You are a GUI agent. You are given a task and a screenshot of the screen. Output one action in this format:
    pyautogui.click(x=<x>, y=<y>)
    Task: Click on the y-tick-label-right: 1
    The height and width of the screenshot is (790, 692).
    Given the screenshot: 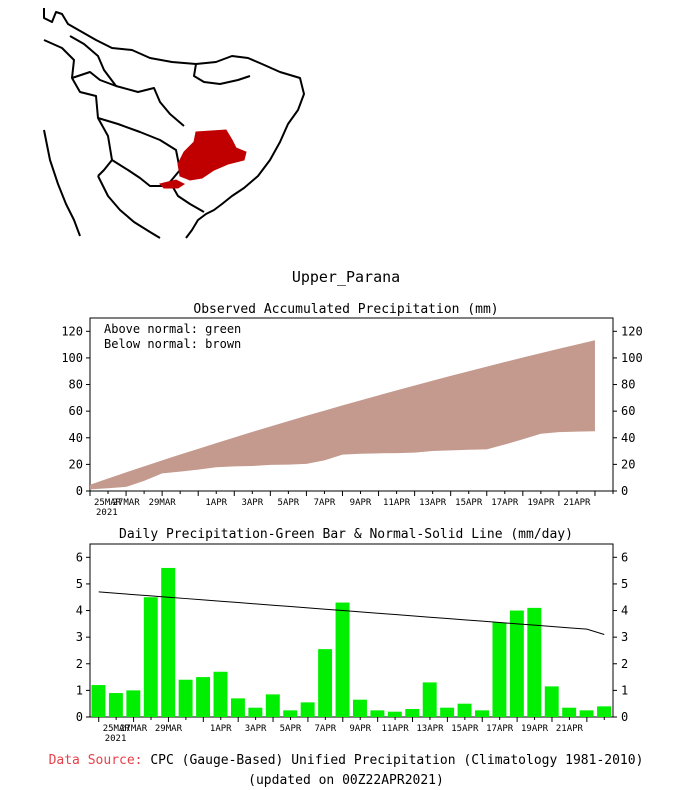 What is the action you would take?
    pyautogui.click(x=624, y=690)
    